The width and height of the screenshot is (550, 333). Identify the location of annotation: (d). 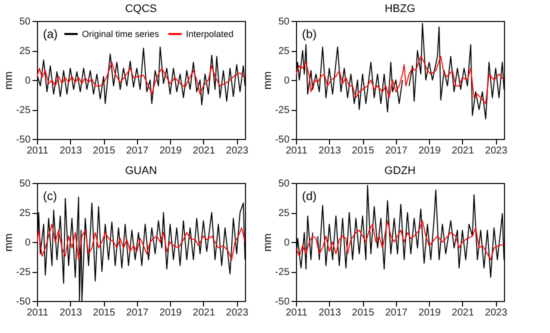
(309, 196).